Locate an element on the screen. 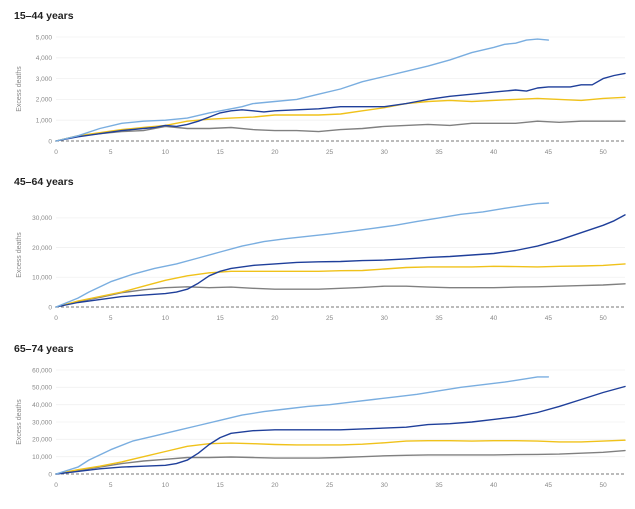 The image size is (635, 509). y-tick-label: 1,000 is located at coordinates (44, 121).